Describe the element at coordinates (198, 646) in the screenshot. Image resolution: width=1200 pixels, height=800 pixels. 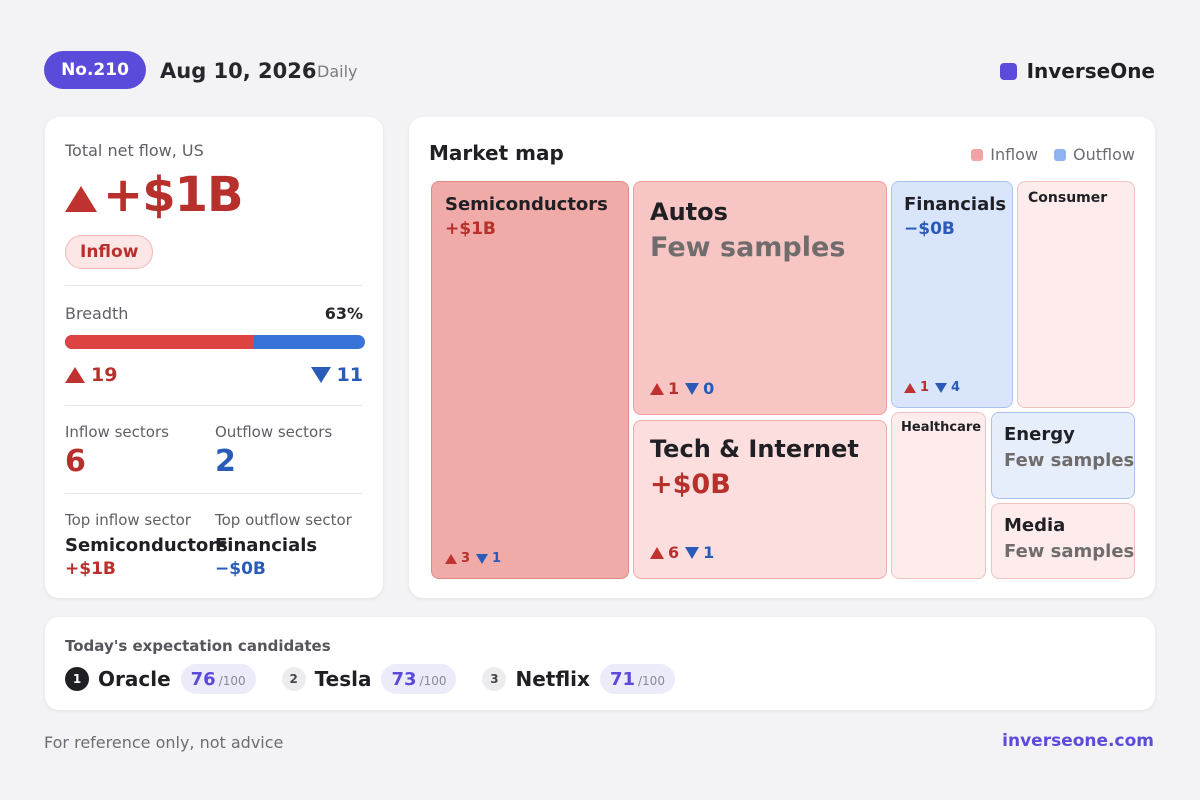
I see `candidates-title: Today's expectation candidates` at that location.